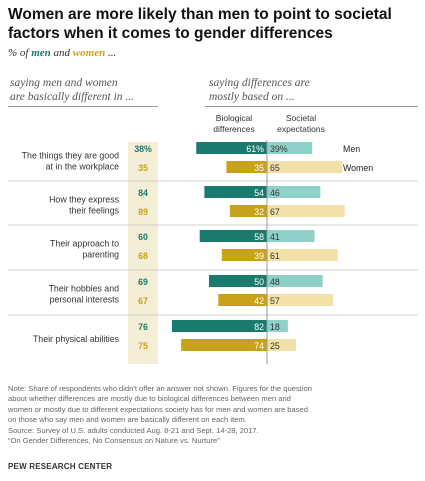 The image size is (425, 481). Describe the element at coordinates (82, 167) in the screenshot. I see `category-label: at in the workplace` at that location.